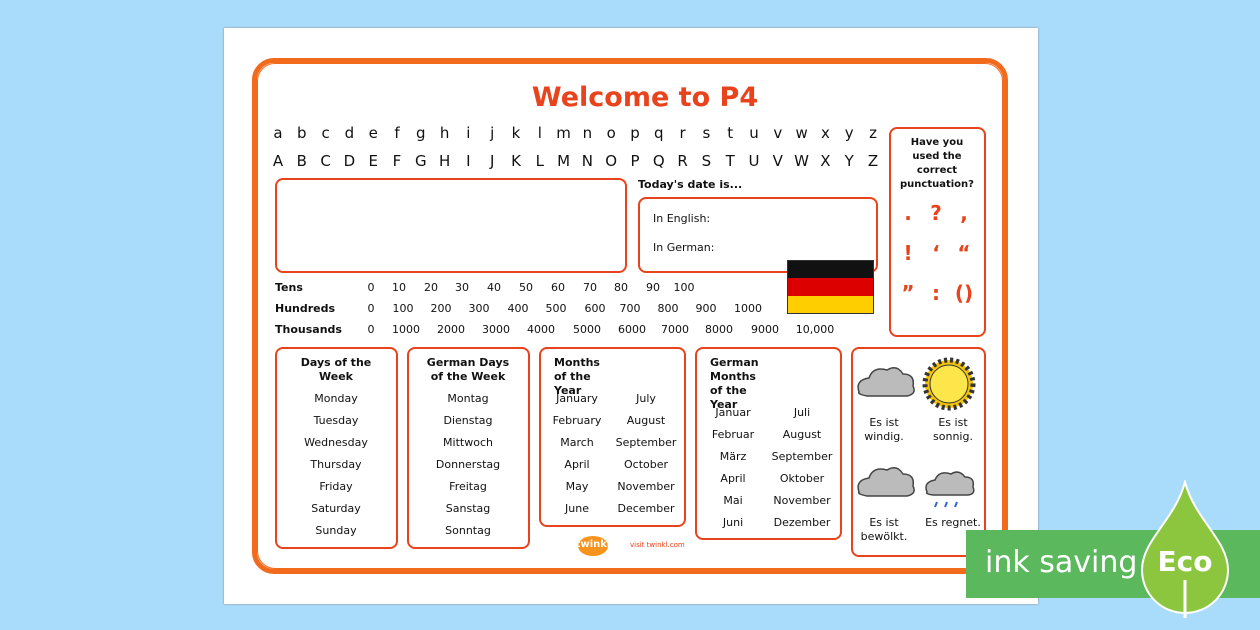 This screenshot has height=630, width=1260. What do you see at coordinates (611, 161) in the screenshot?
I see `letter: O` at bounding box center [611, 161].